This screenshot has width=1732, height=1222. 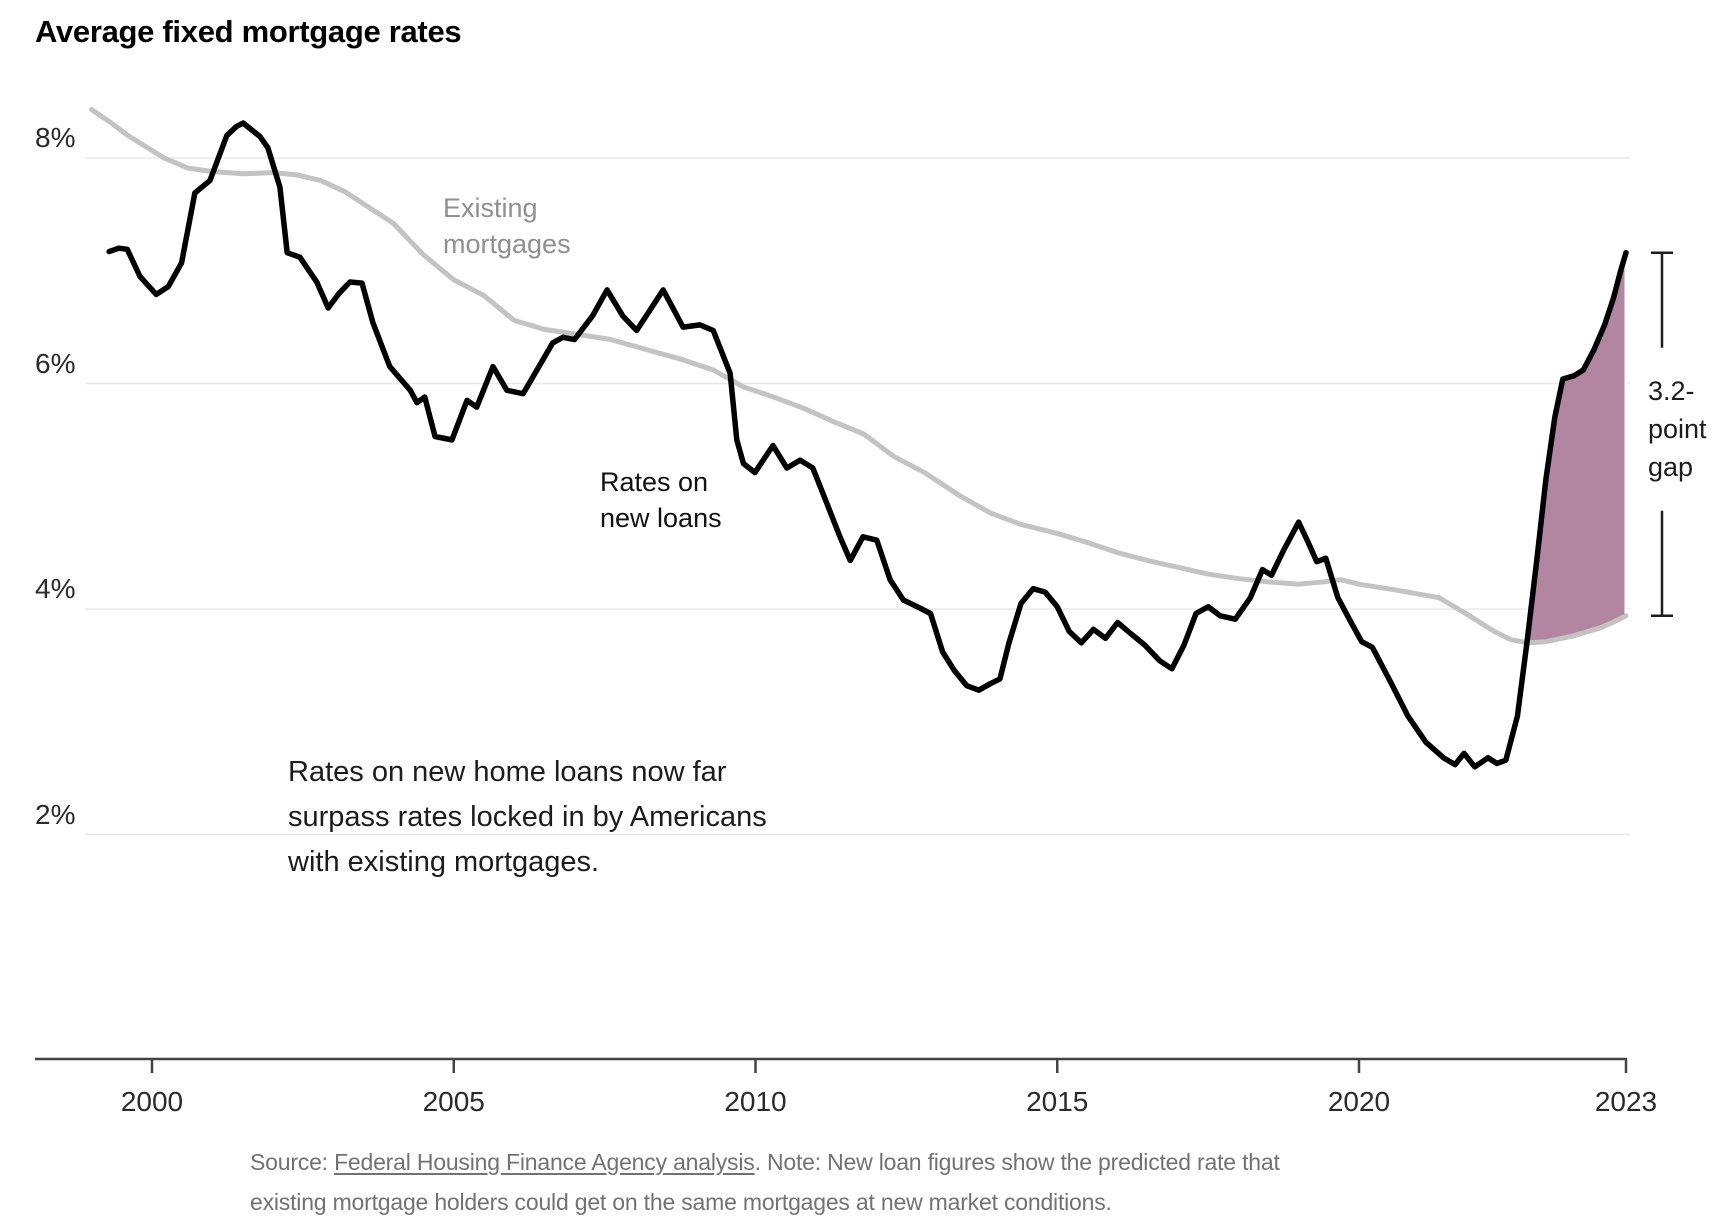 I want to click on x-axis-label-2000: 2000, so click(x=152, y=1101).